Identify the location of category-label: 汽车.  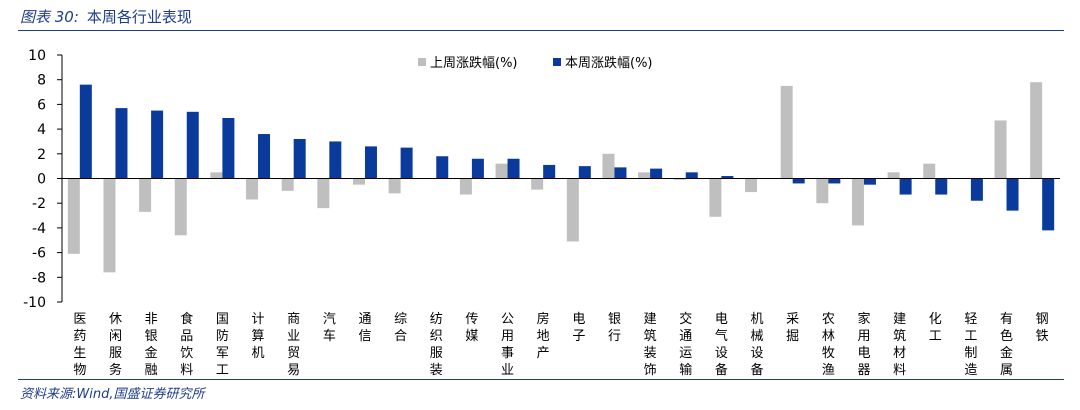
(329, 328).